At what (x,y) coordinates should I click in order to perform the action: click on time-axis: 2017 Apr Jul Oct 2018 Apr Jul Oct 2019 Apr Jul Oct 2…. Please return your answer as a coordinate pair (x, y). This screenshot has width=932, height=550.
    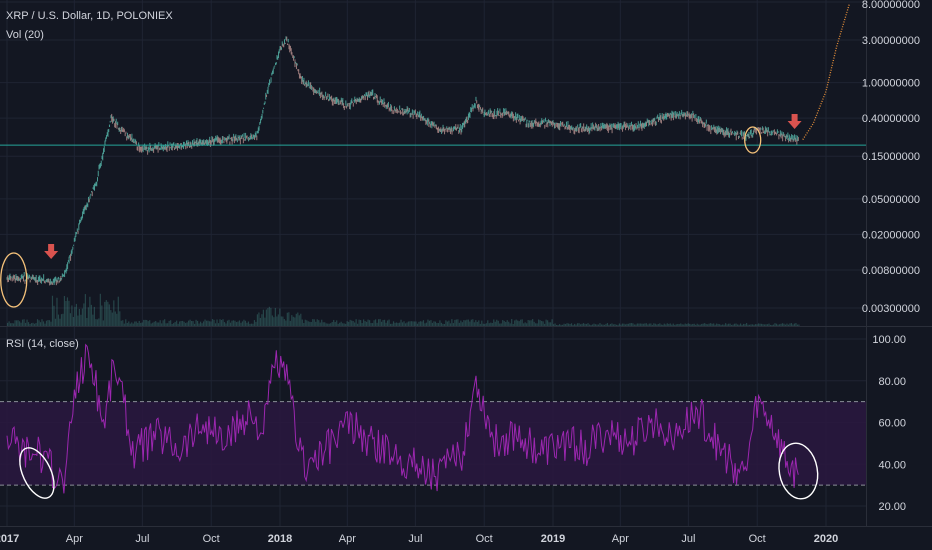
    Looking at the image, I should click on (419, 539).